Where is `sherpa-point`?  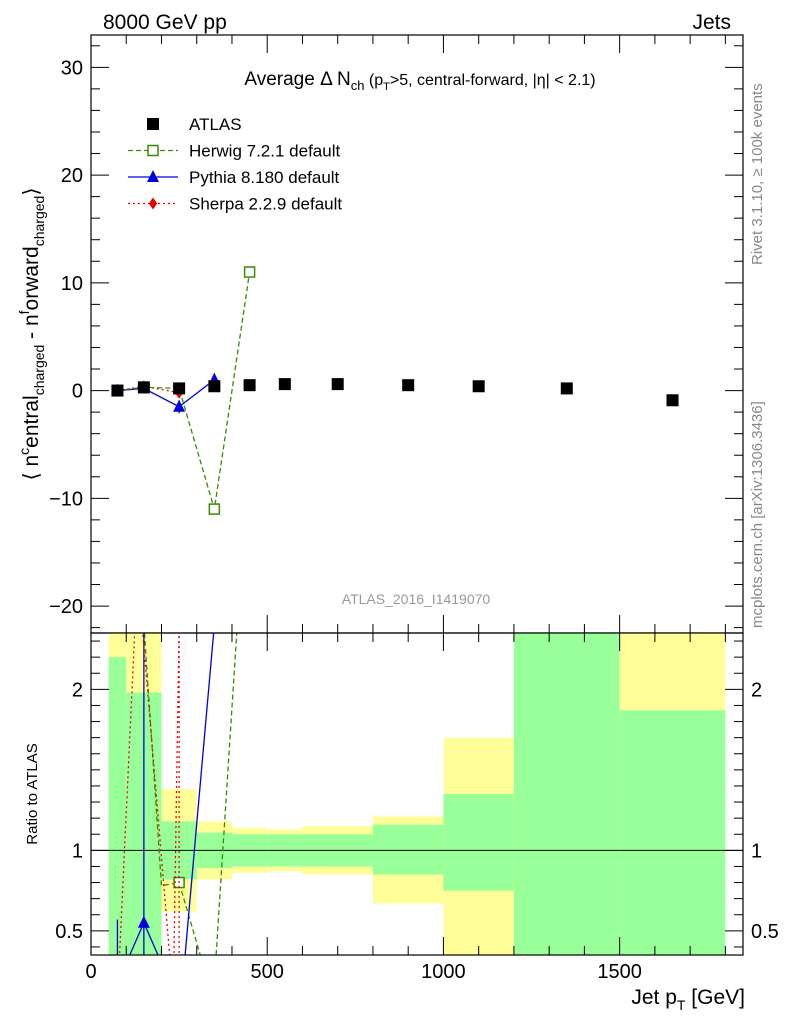 sherpa-point is located at coordinates (153, 203).